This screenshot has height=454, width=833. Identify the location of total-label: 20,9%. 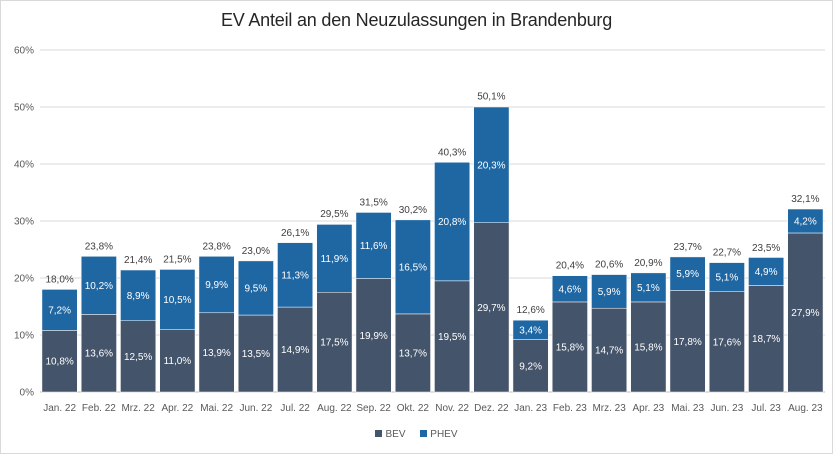
(648, 263).